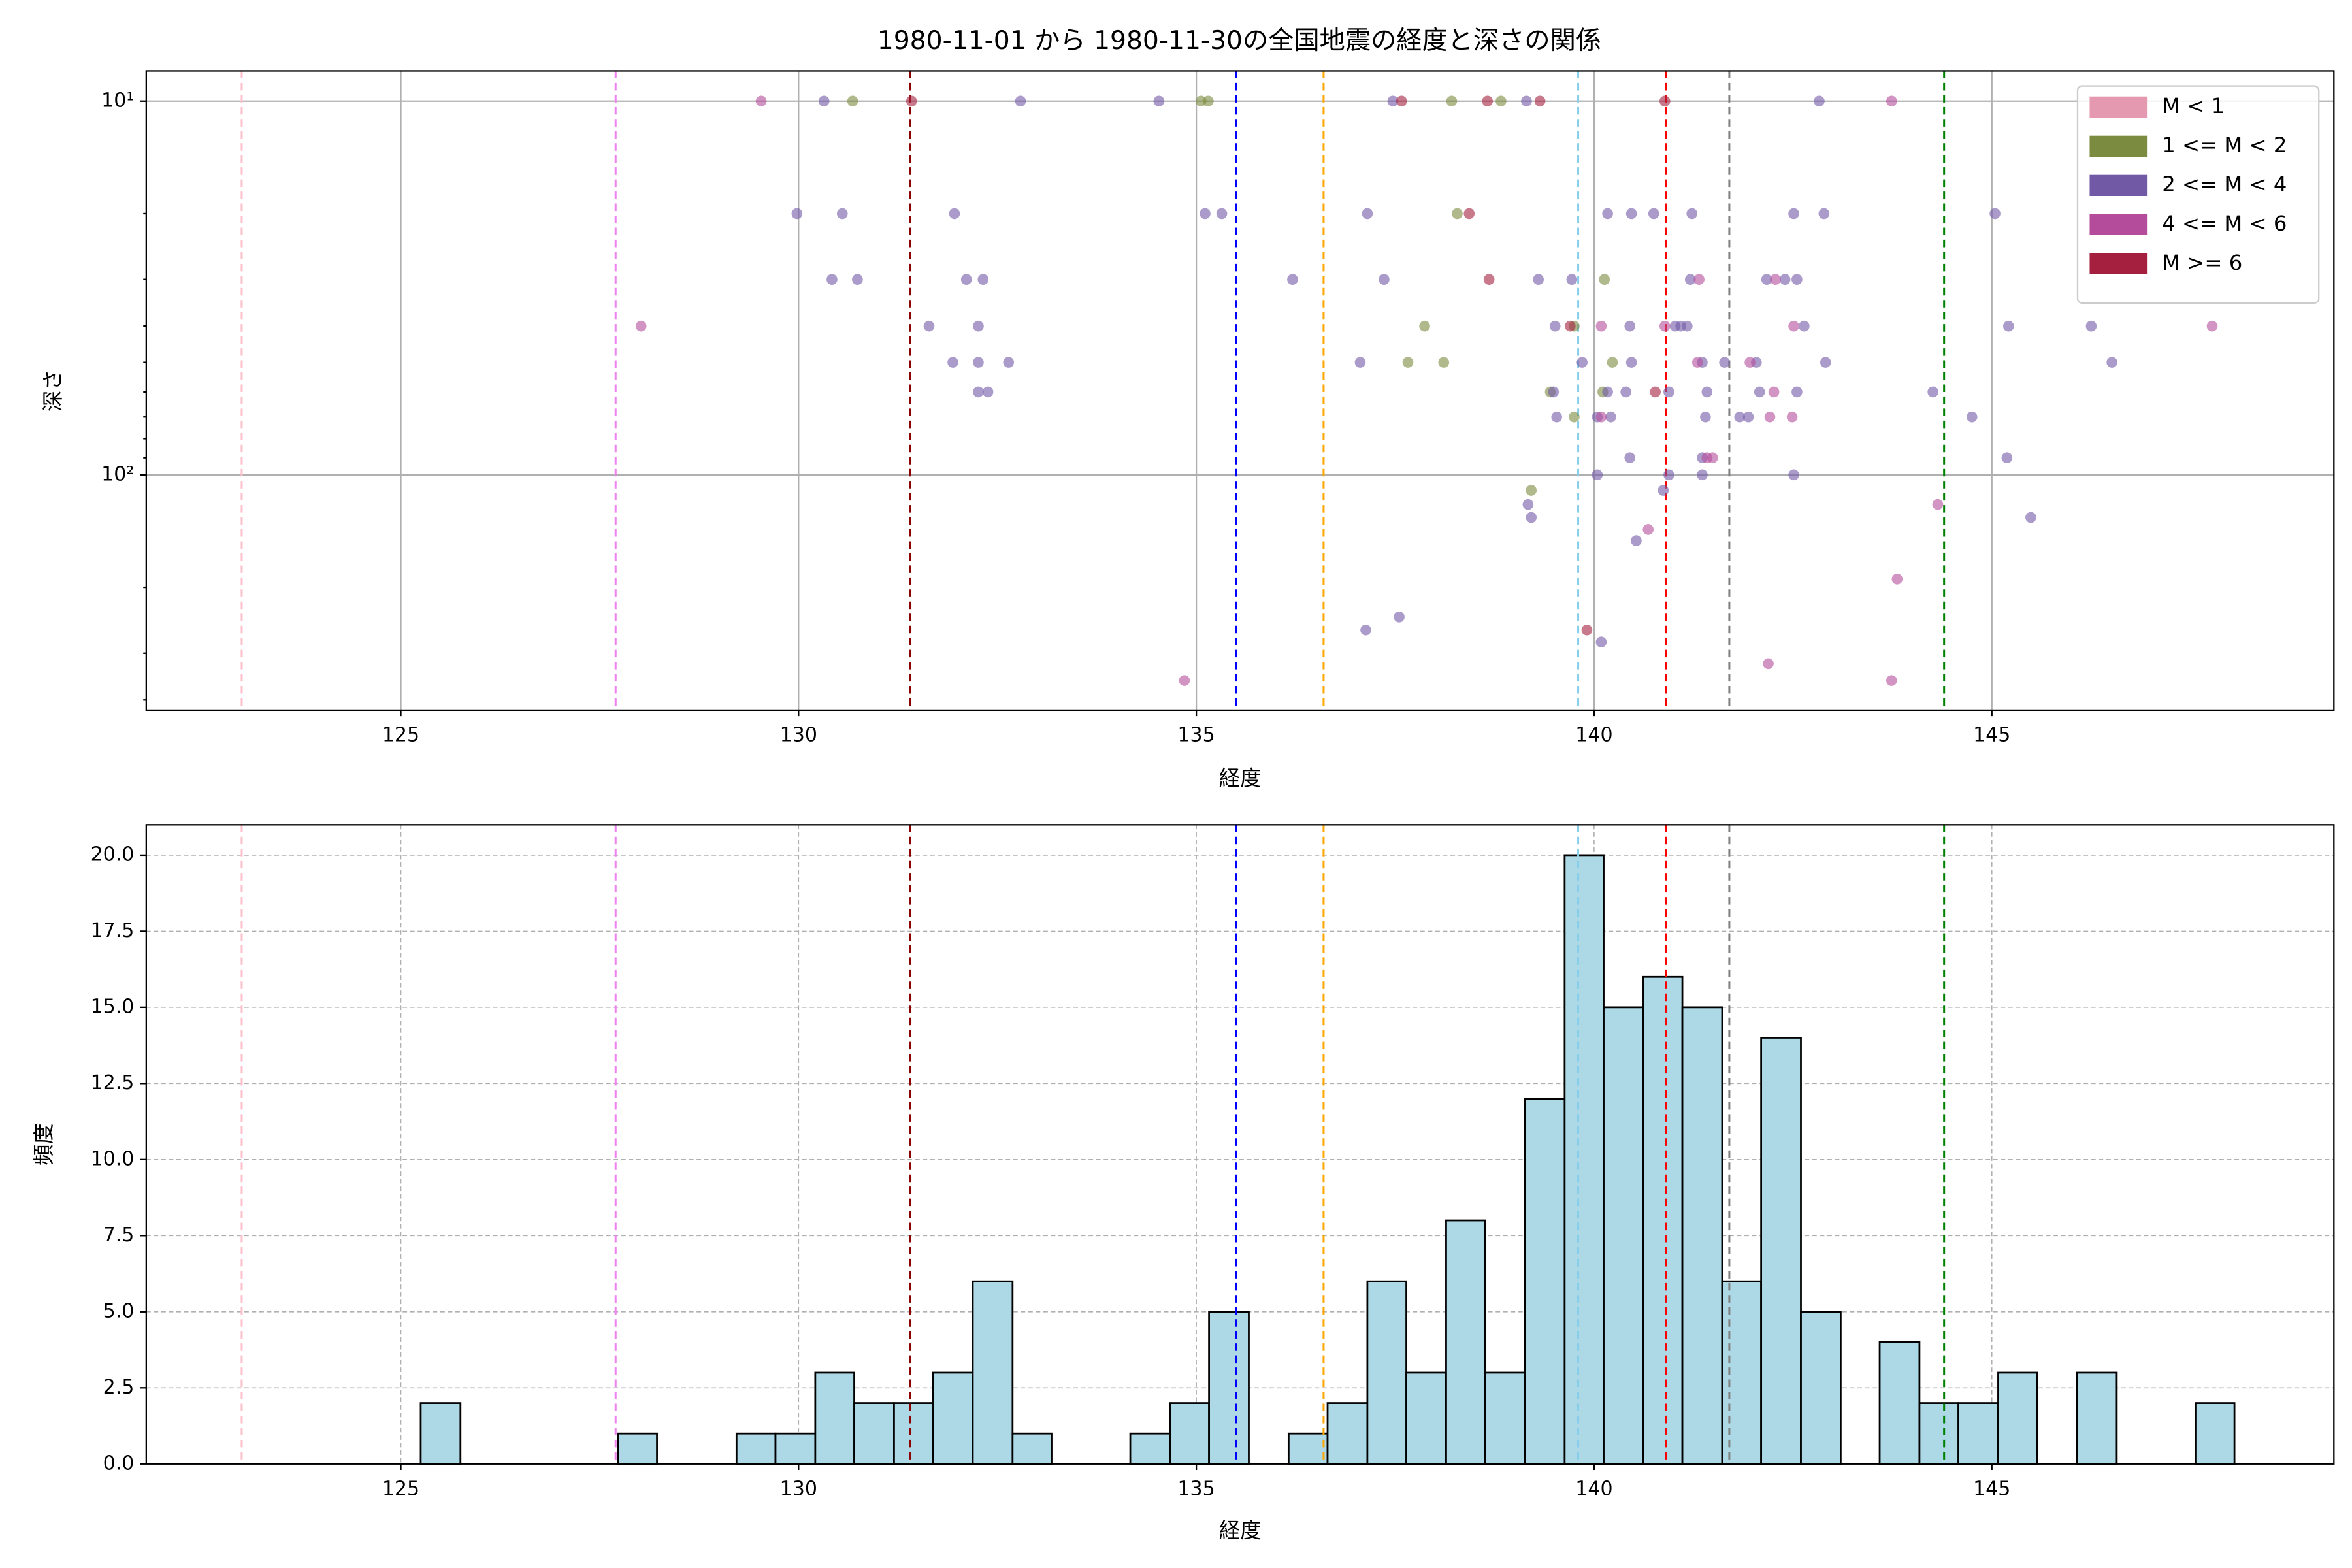 This screenshot has width=2352, height=1568. I want to click on x-tick-label: 140, so click(1593, 735).